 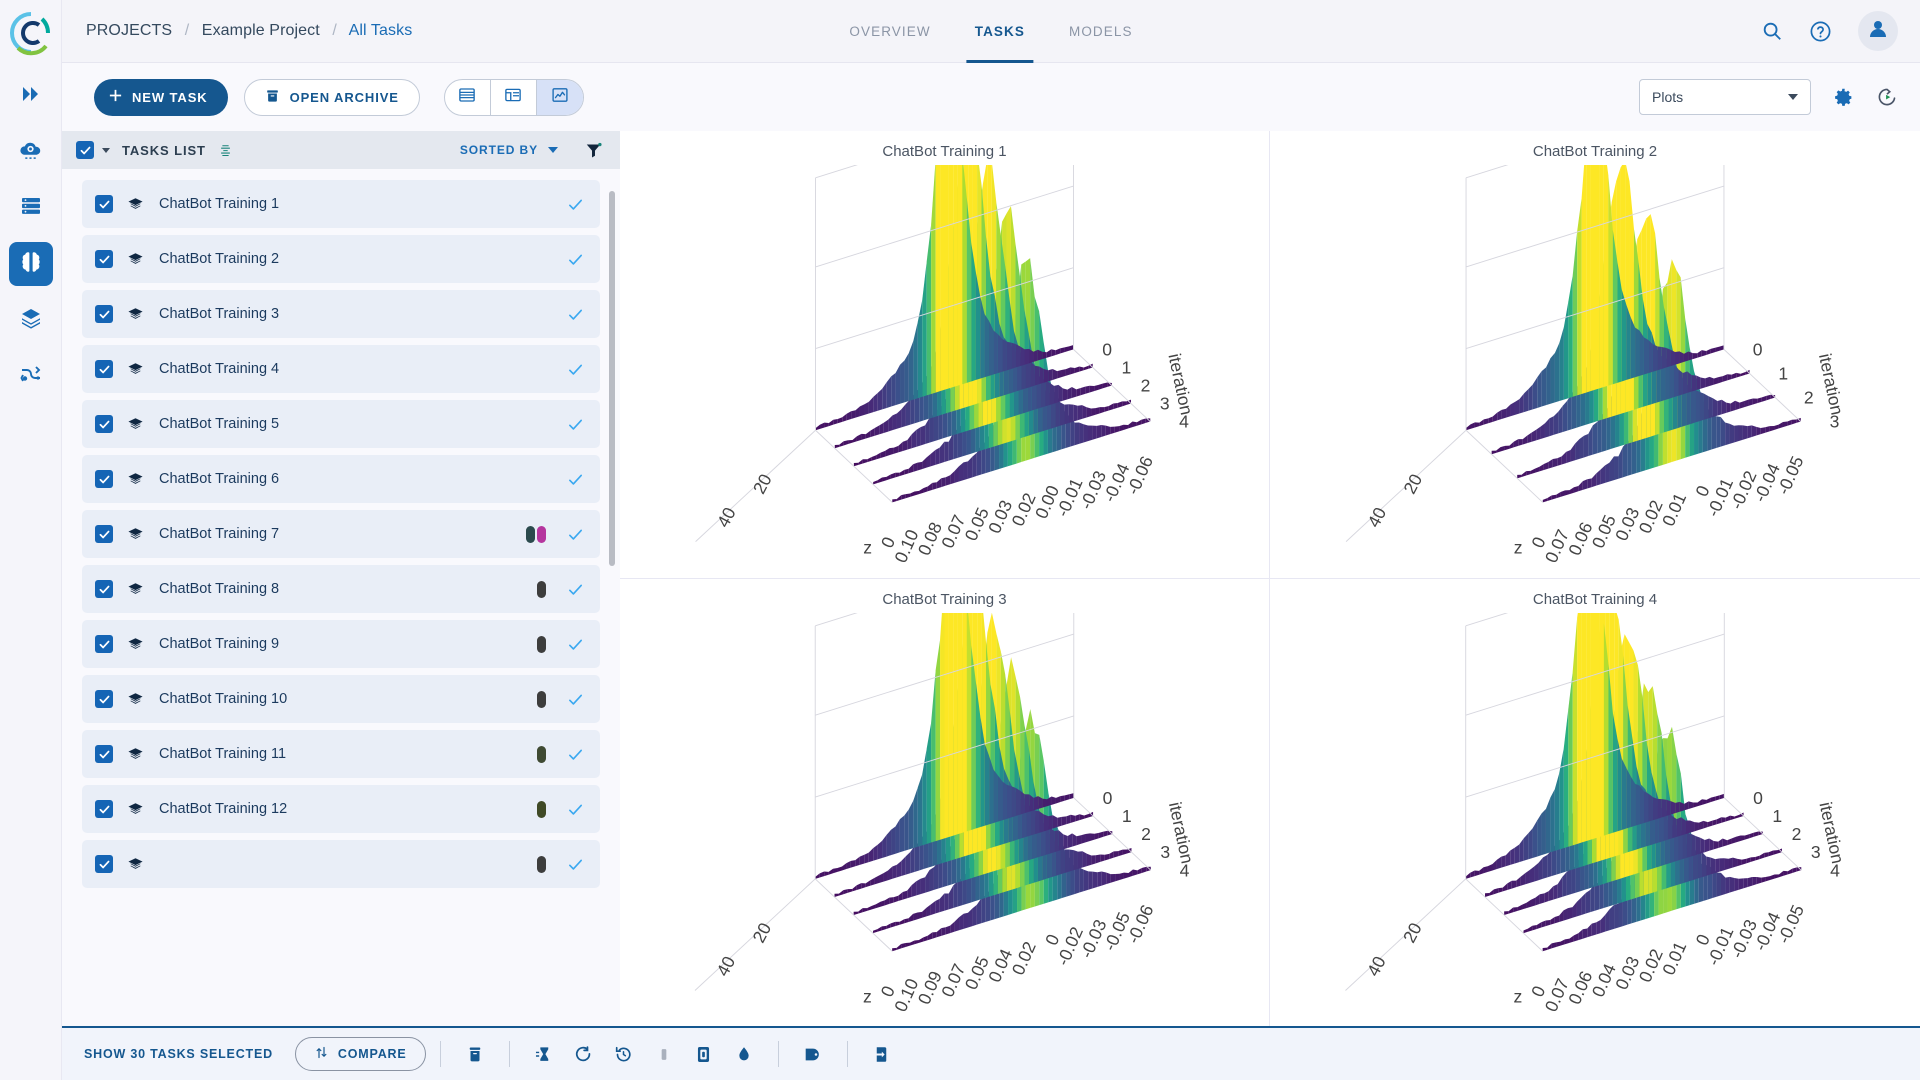 What do you see at coordinates (1820, 31) in the screenshot?
I see `help-circle-icon` at bounding box center [1820, 31].